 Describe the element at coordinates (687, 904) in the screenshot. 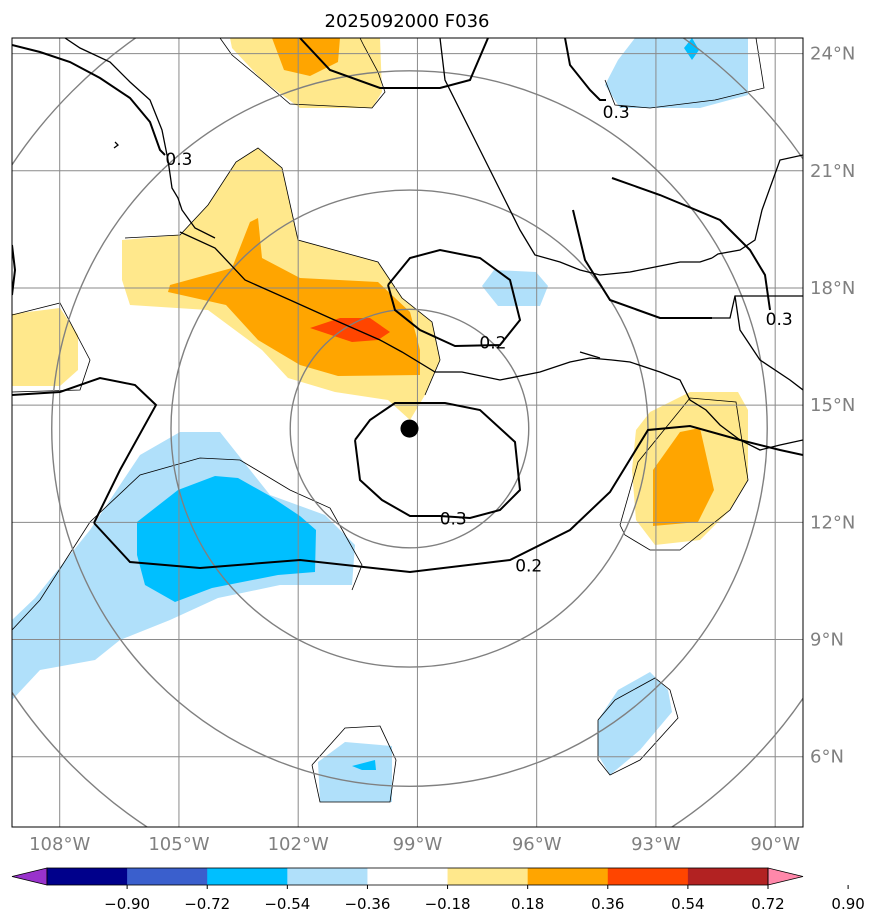

I see `colorbar-tick-label: 0.54` at that location.